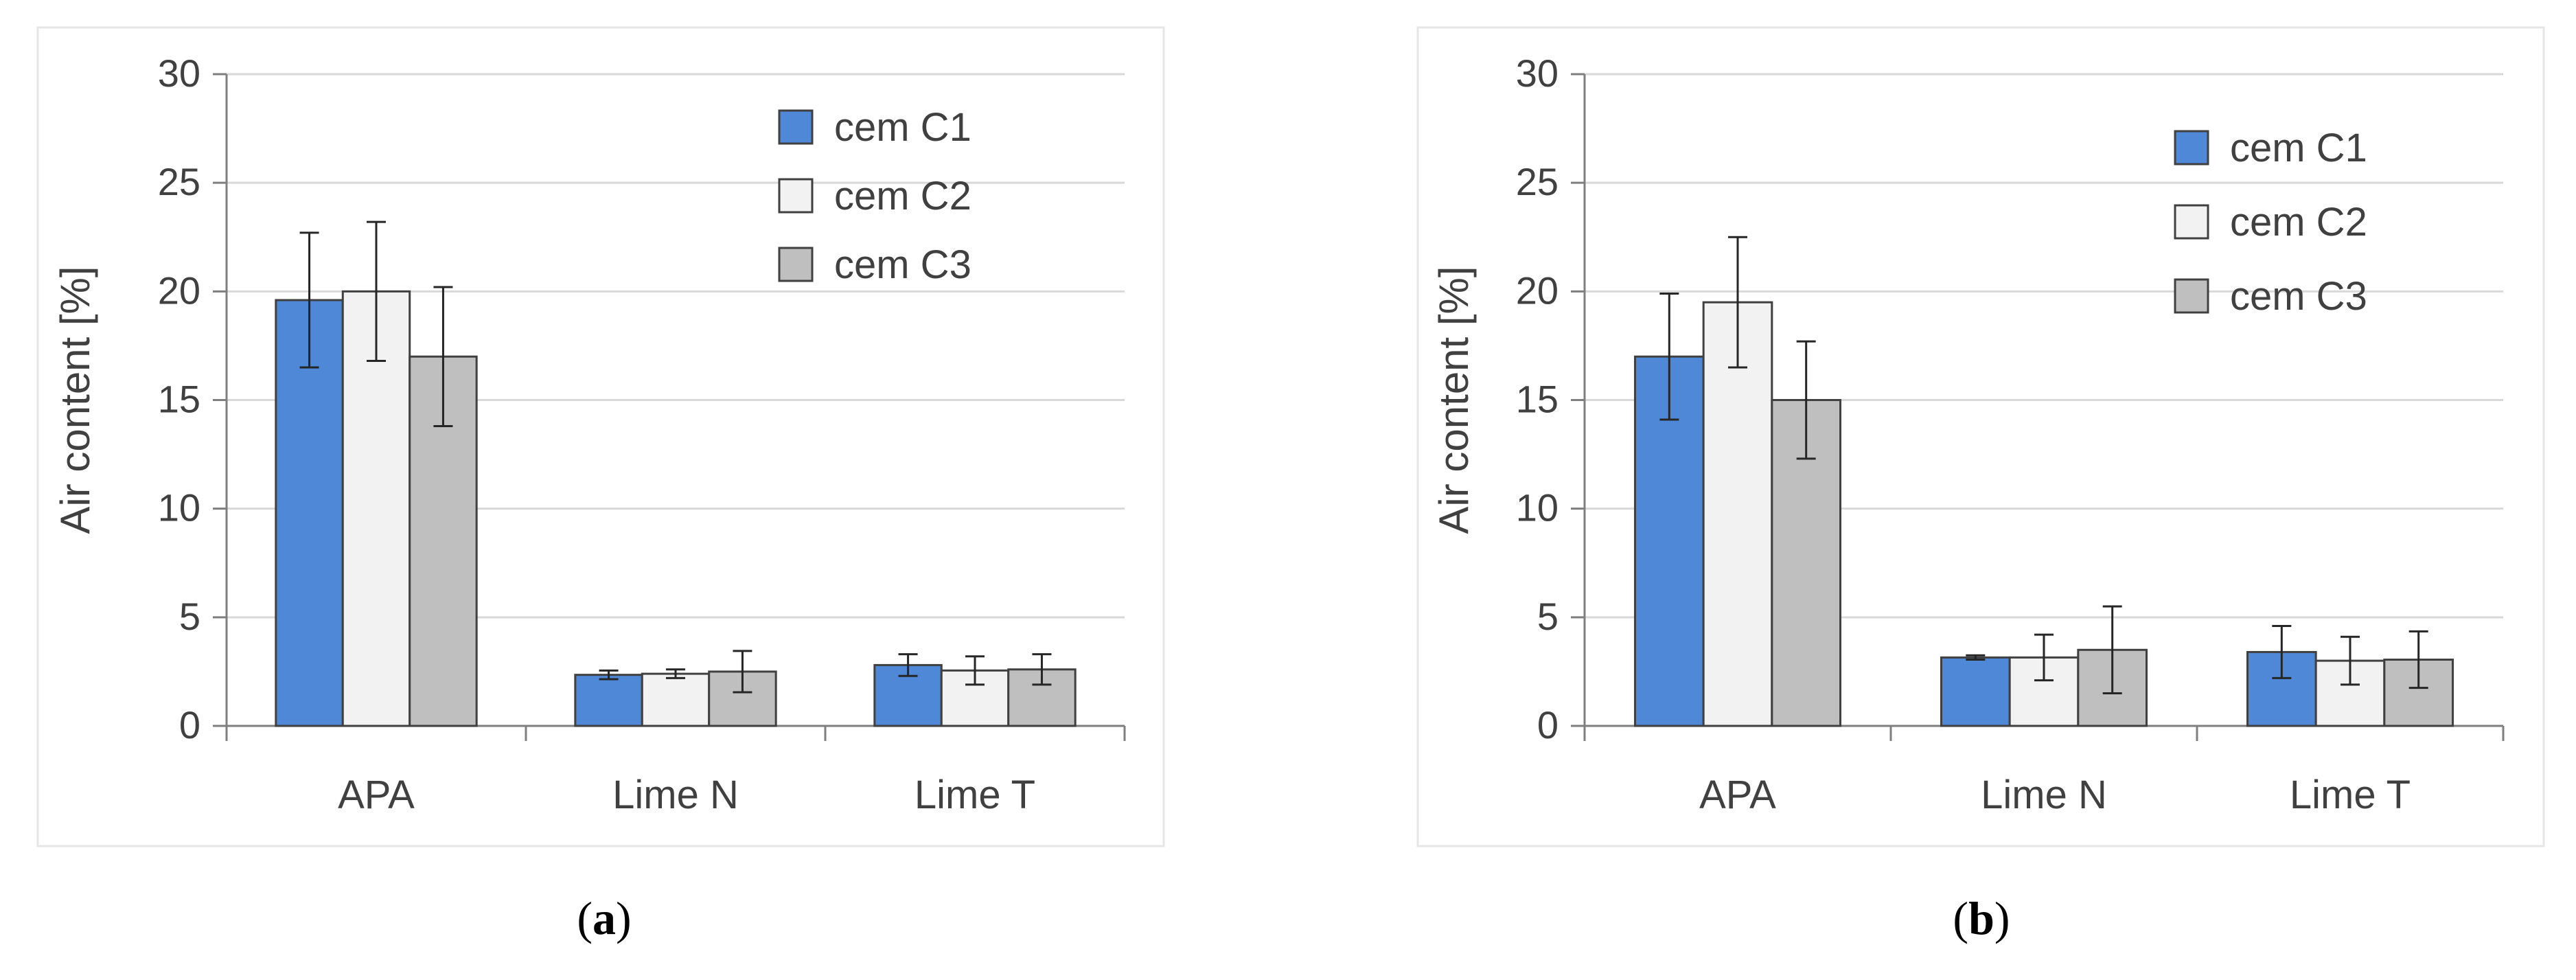  I want to click on caption-b-label: b, so click(1981, 918).